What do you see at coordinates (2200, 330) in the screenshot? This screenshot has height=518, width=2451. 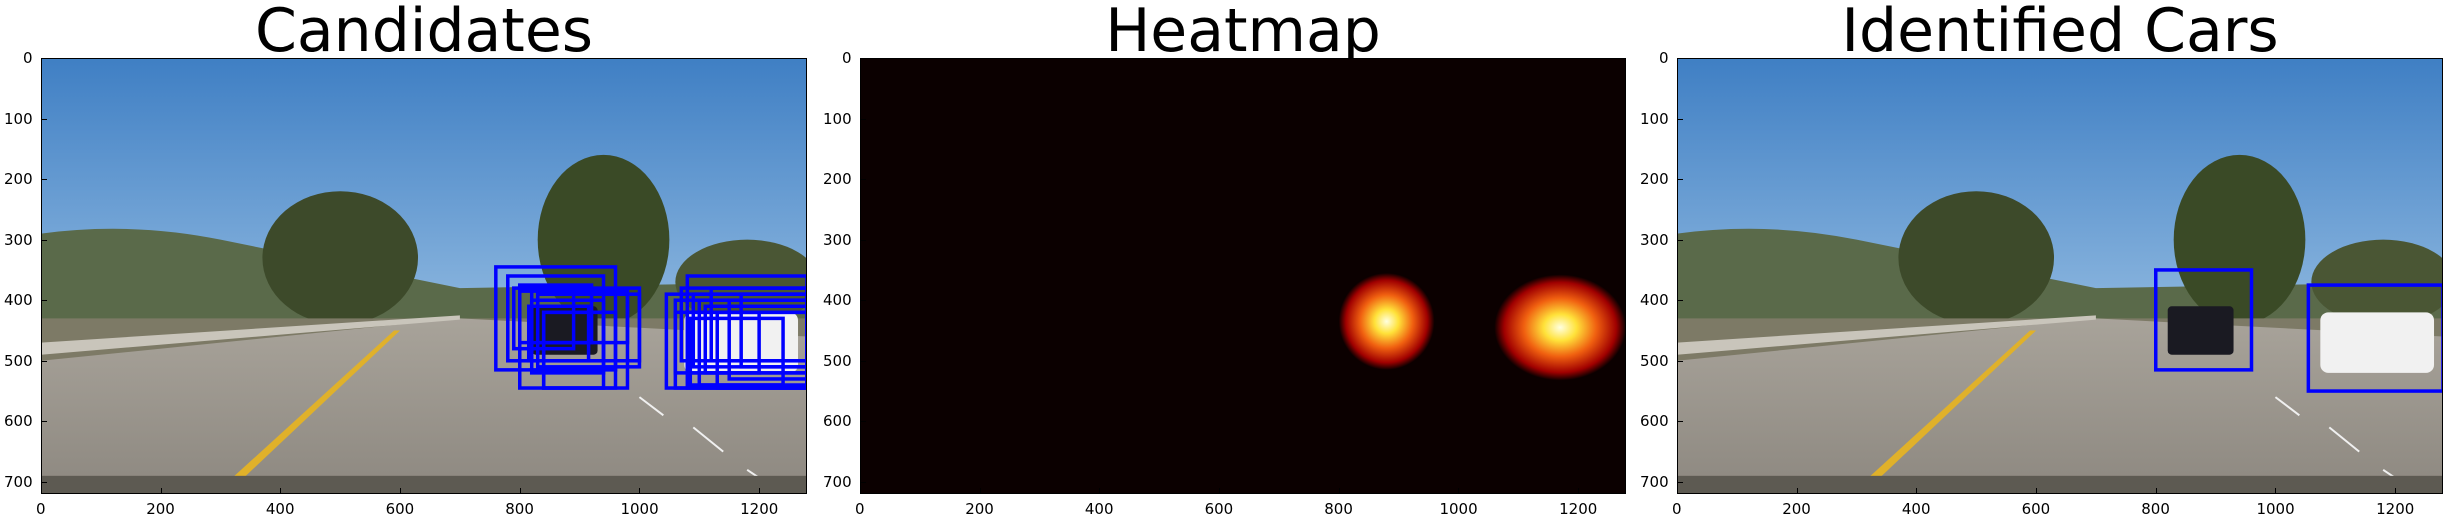 I see `car-dark` at bounding box center [2200, 330].